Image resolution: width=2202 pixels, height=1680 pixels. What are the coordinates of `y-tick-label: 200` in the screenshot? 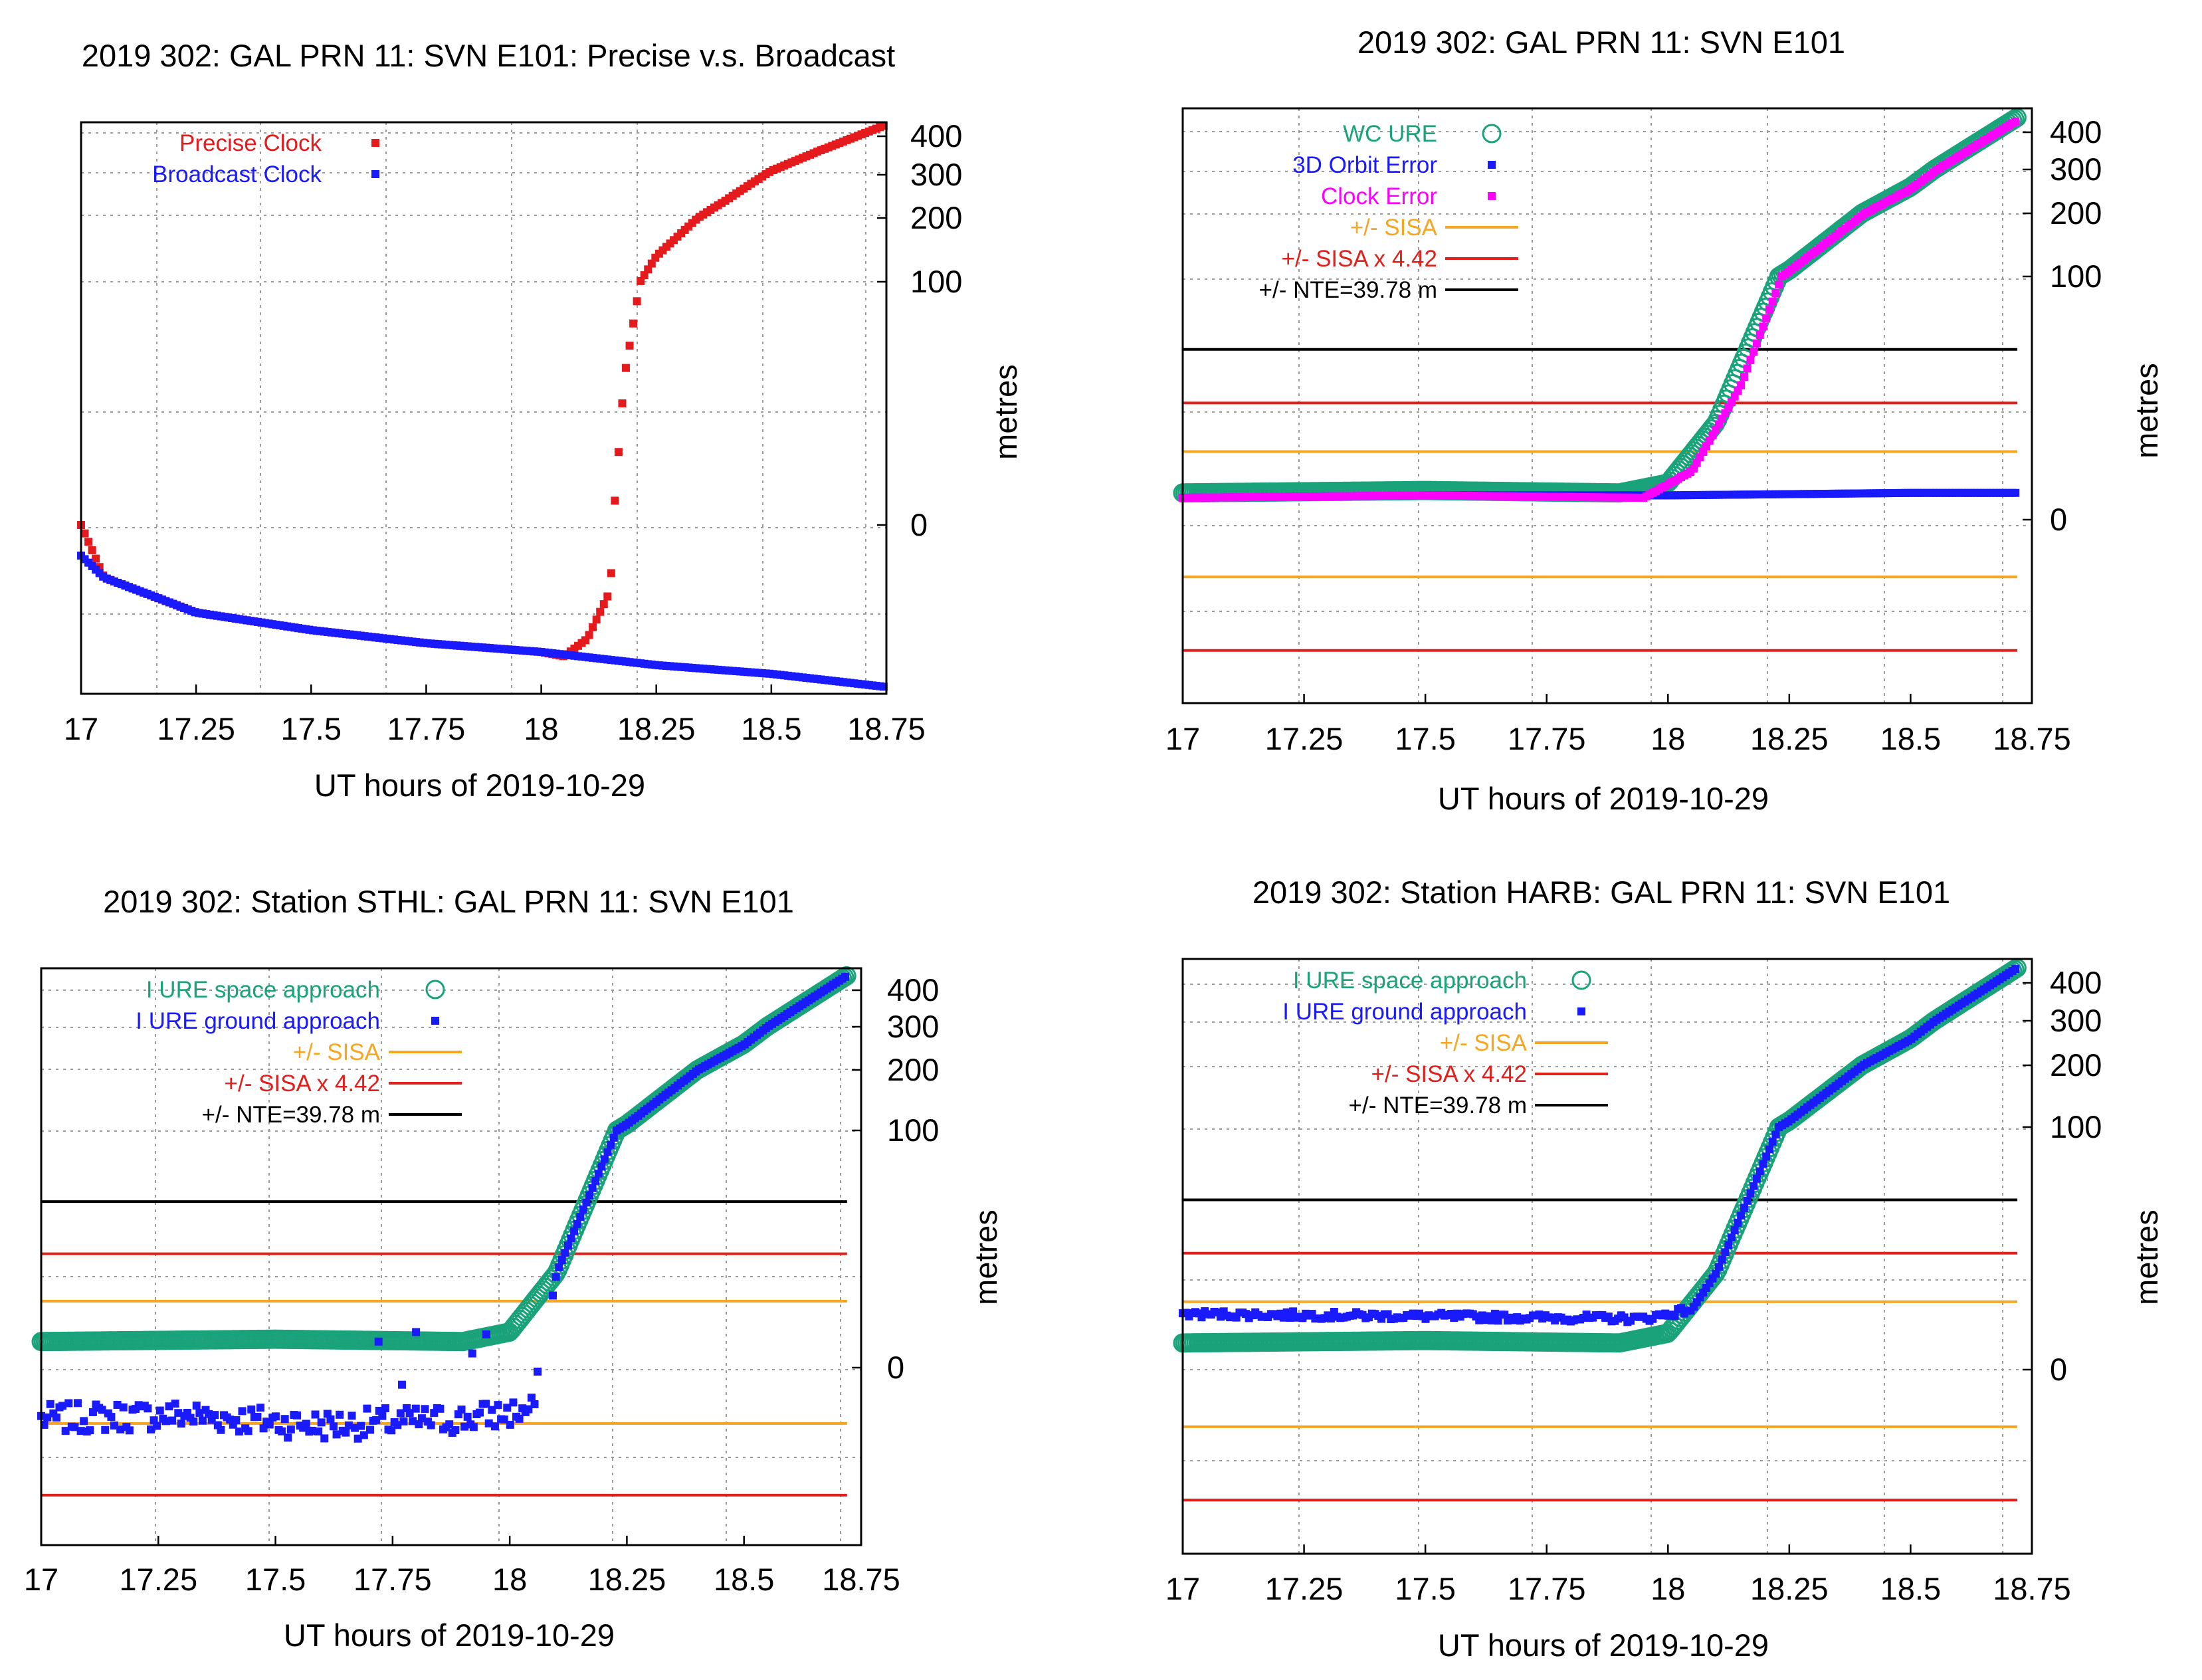 It's located at (913, 1069).